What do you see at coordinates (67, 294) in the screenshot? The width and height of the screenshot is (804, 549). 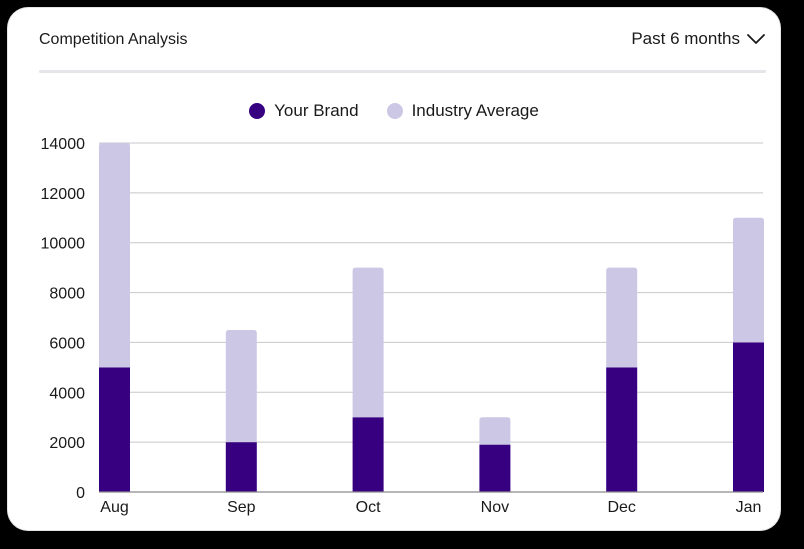 I see `y-tick-label: 8000` at bounding box center [67, 294].